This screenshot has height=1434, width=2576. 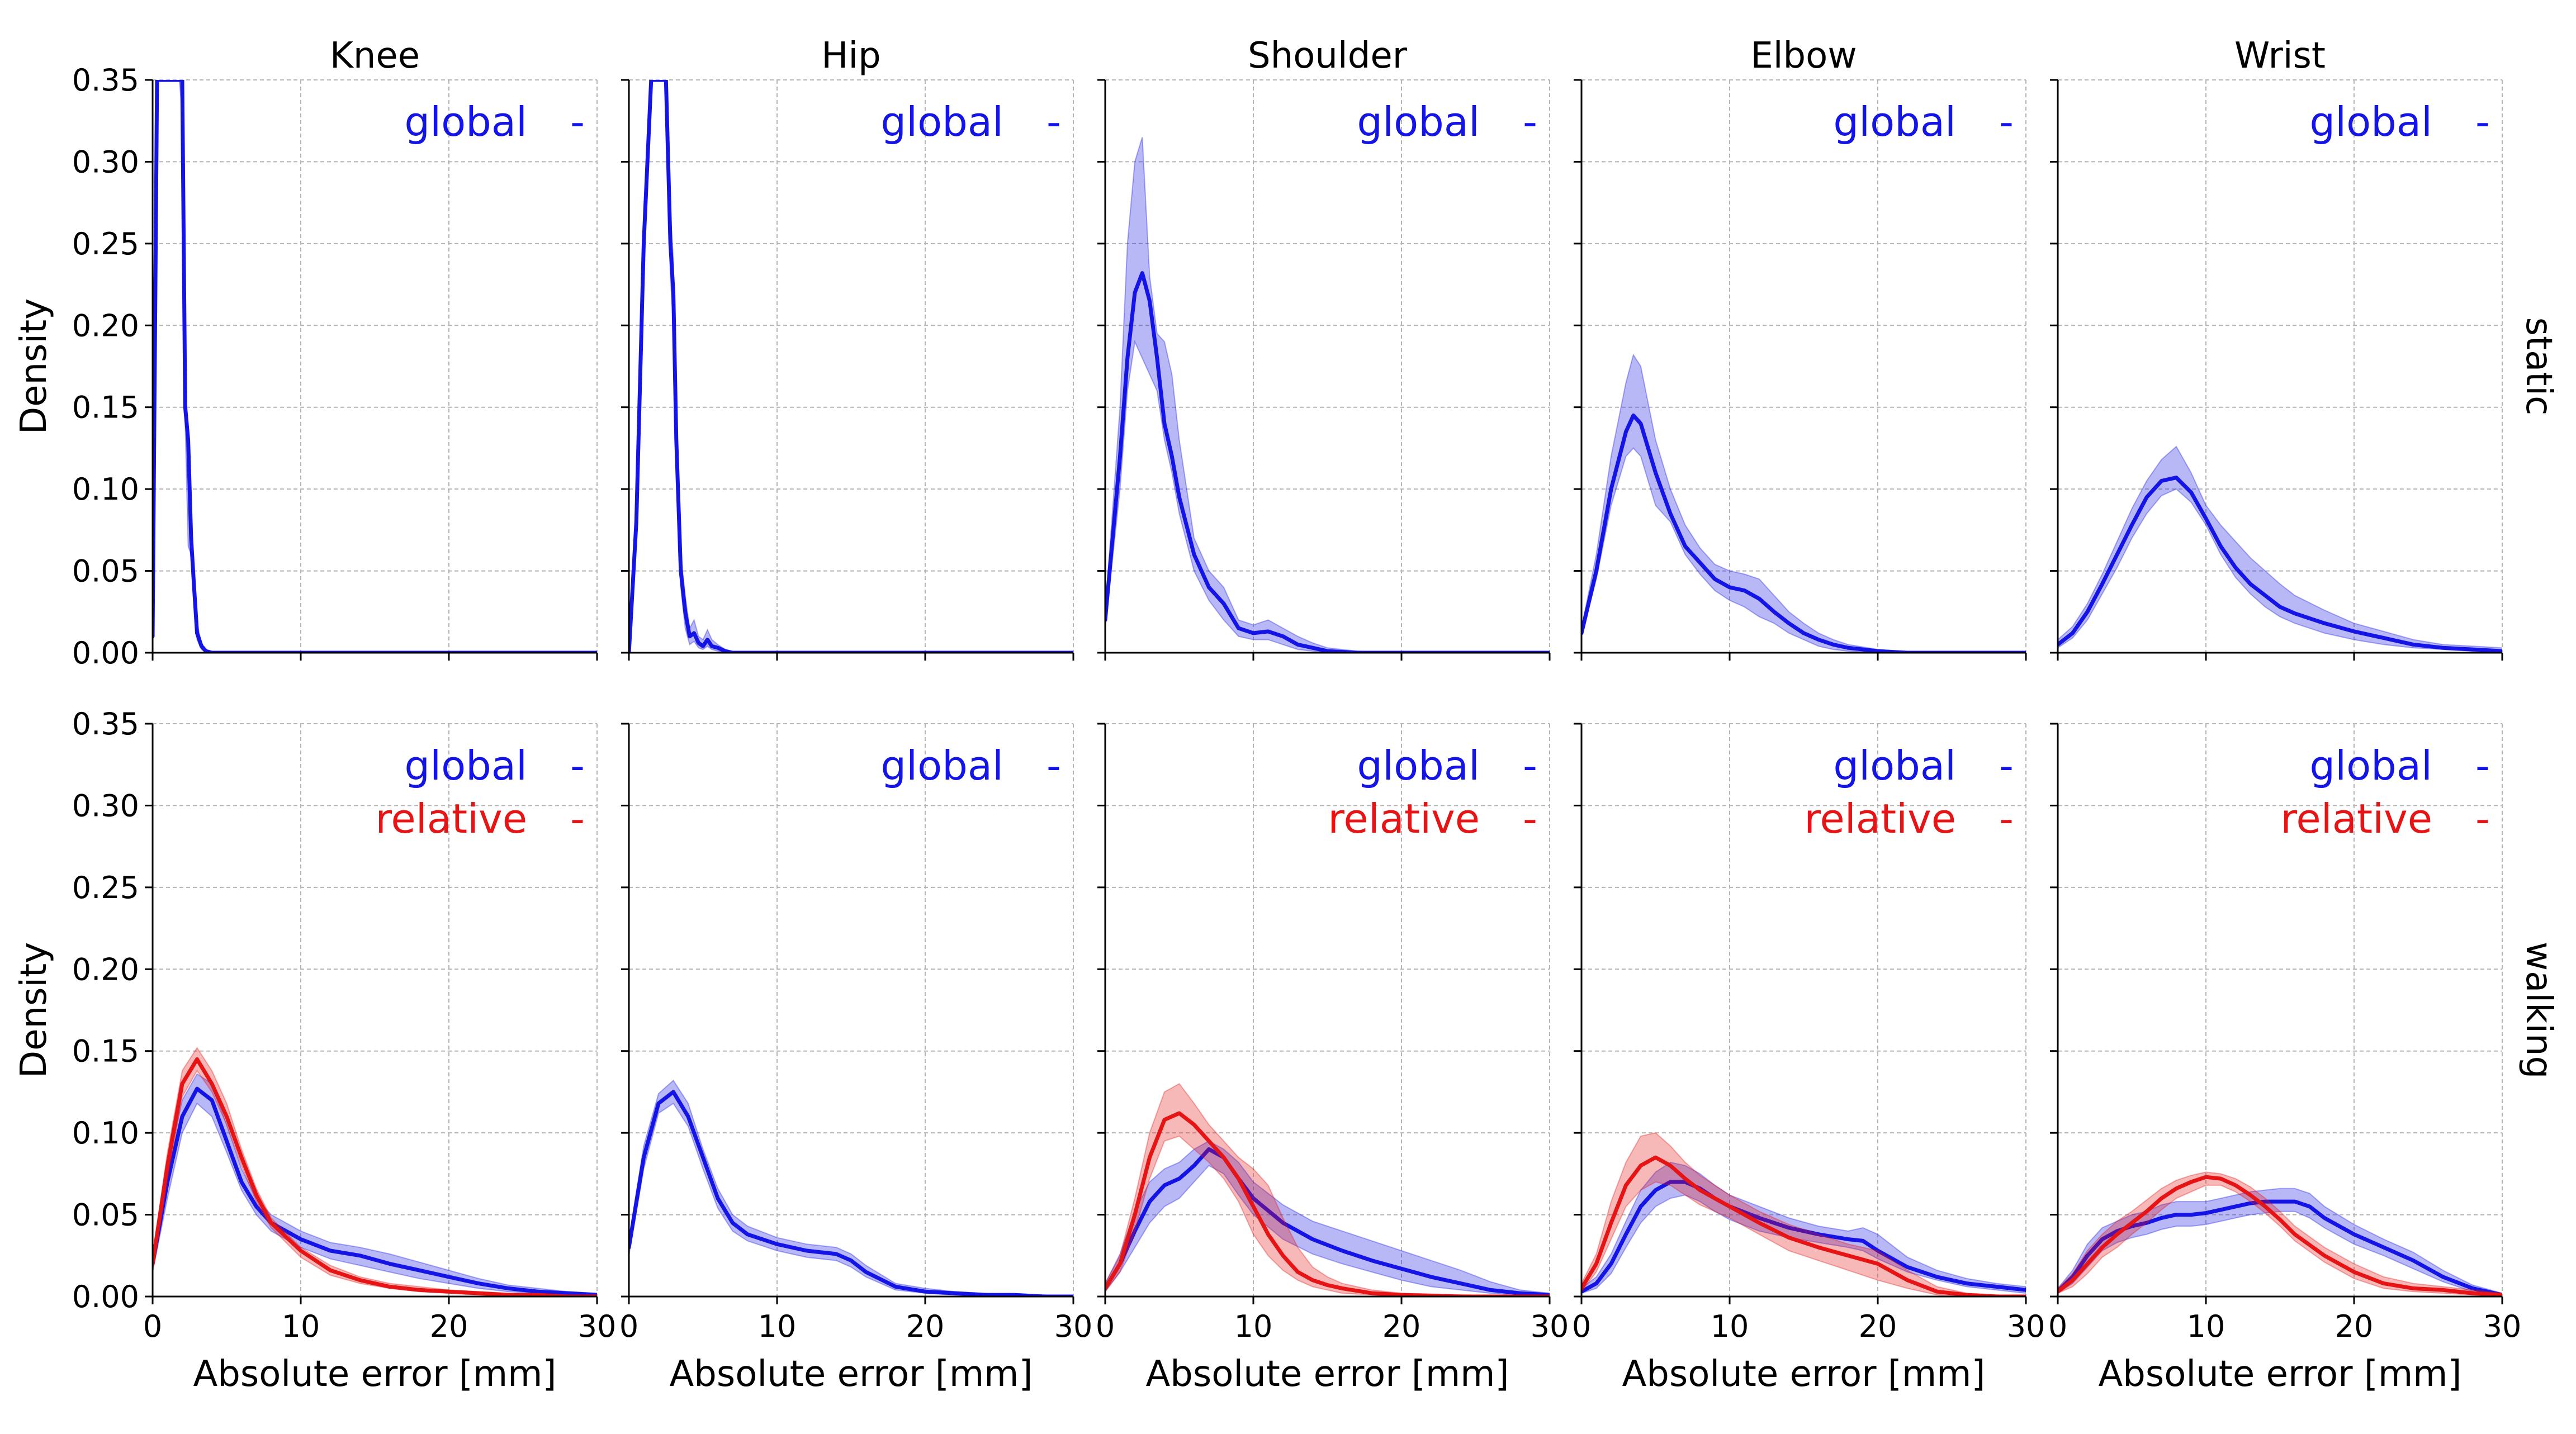 I want to click on row-label-static: static, so click(x=2538, y=366).